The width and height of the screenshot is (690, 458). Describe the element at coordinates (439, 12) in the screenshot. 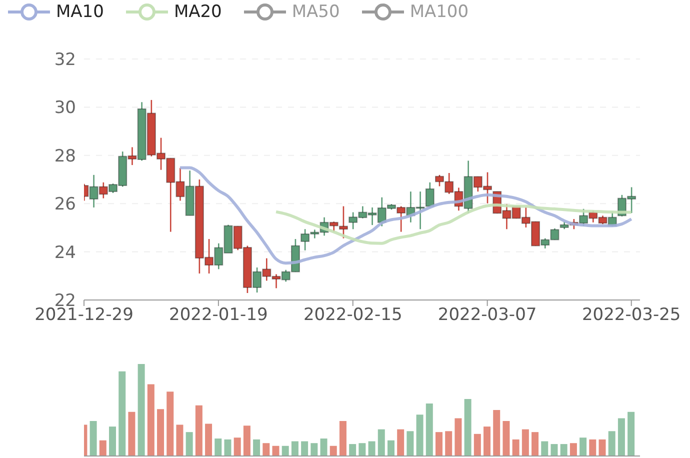

I see `legend-label: MA100` at that location.